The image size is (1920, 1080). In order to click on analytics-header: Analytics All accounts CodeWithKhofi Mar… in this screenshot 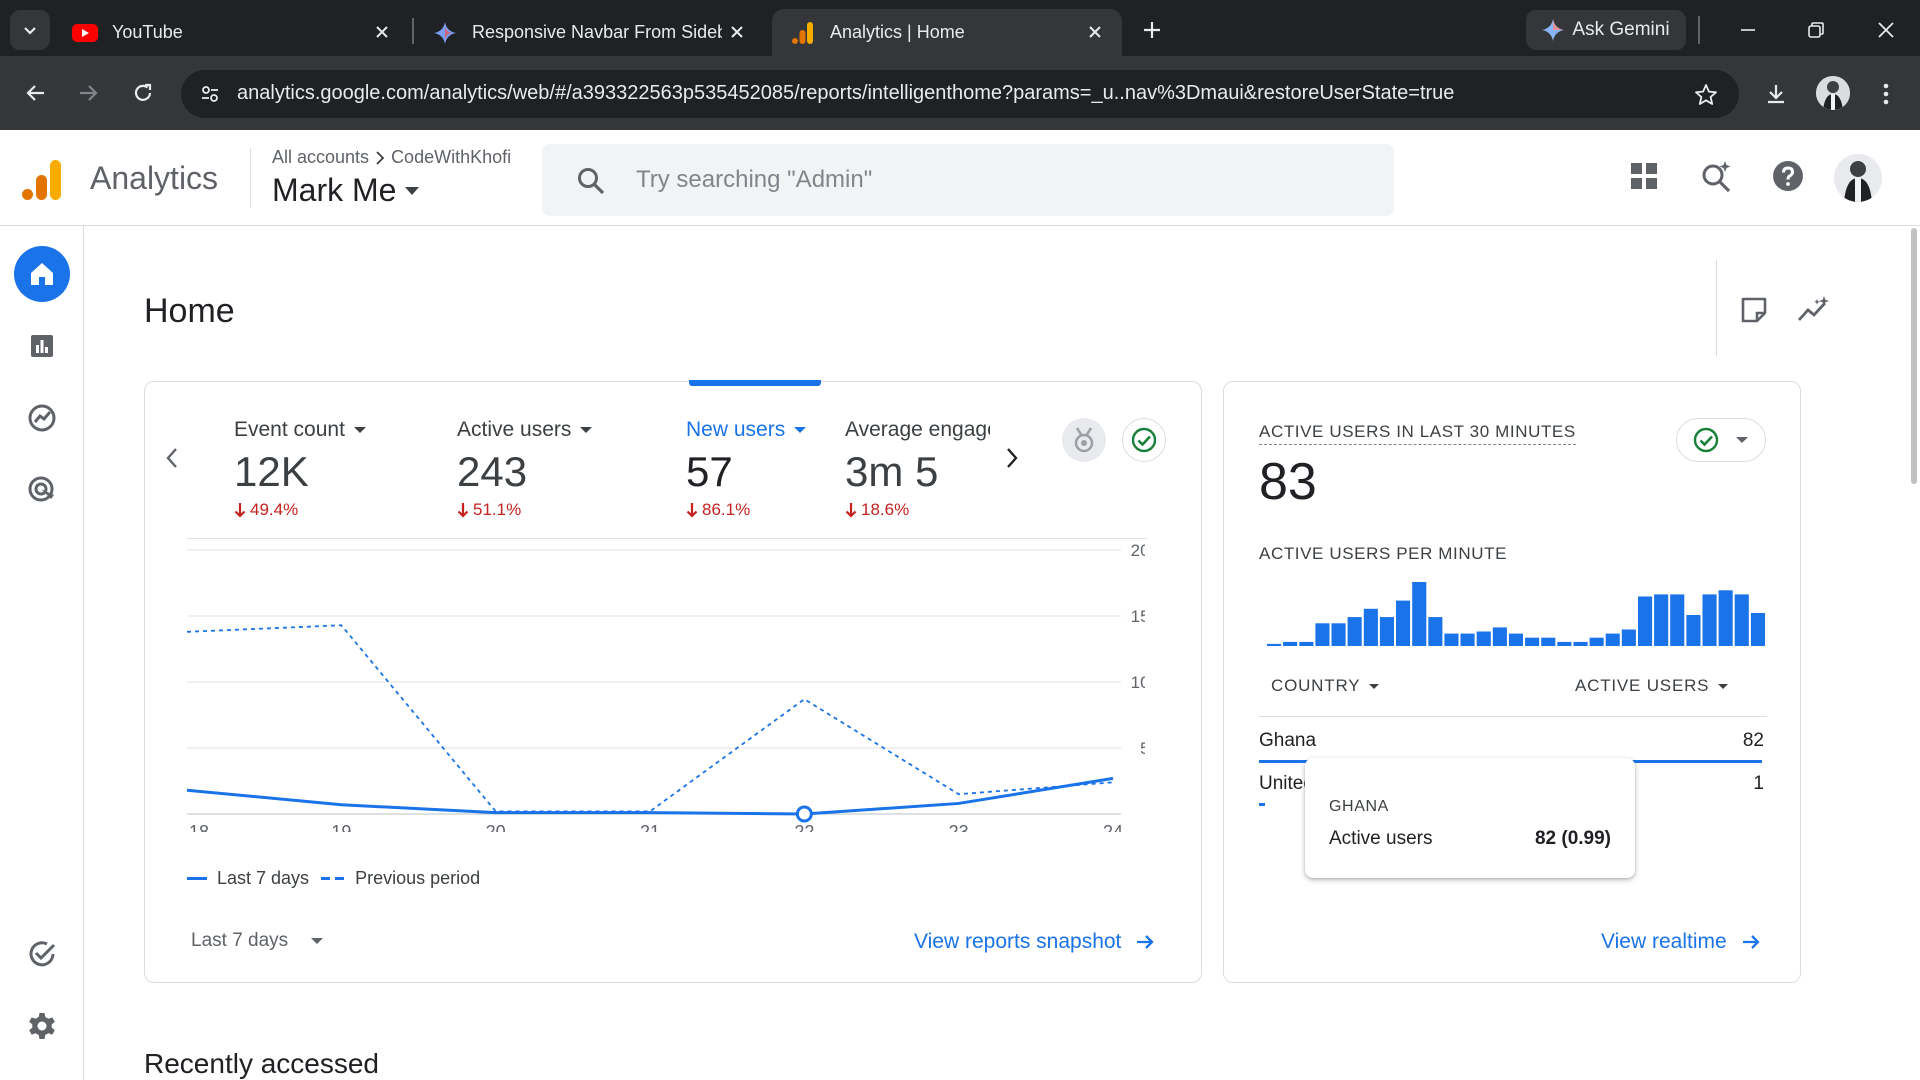, I will do `click(960, 178)`.